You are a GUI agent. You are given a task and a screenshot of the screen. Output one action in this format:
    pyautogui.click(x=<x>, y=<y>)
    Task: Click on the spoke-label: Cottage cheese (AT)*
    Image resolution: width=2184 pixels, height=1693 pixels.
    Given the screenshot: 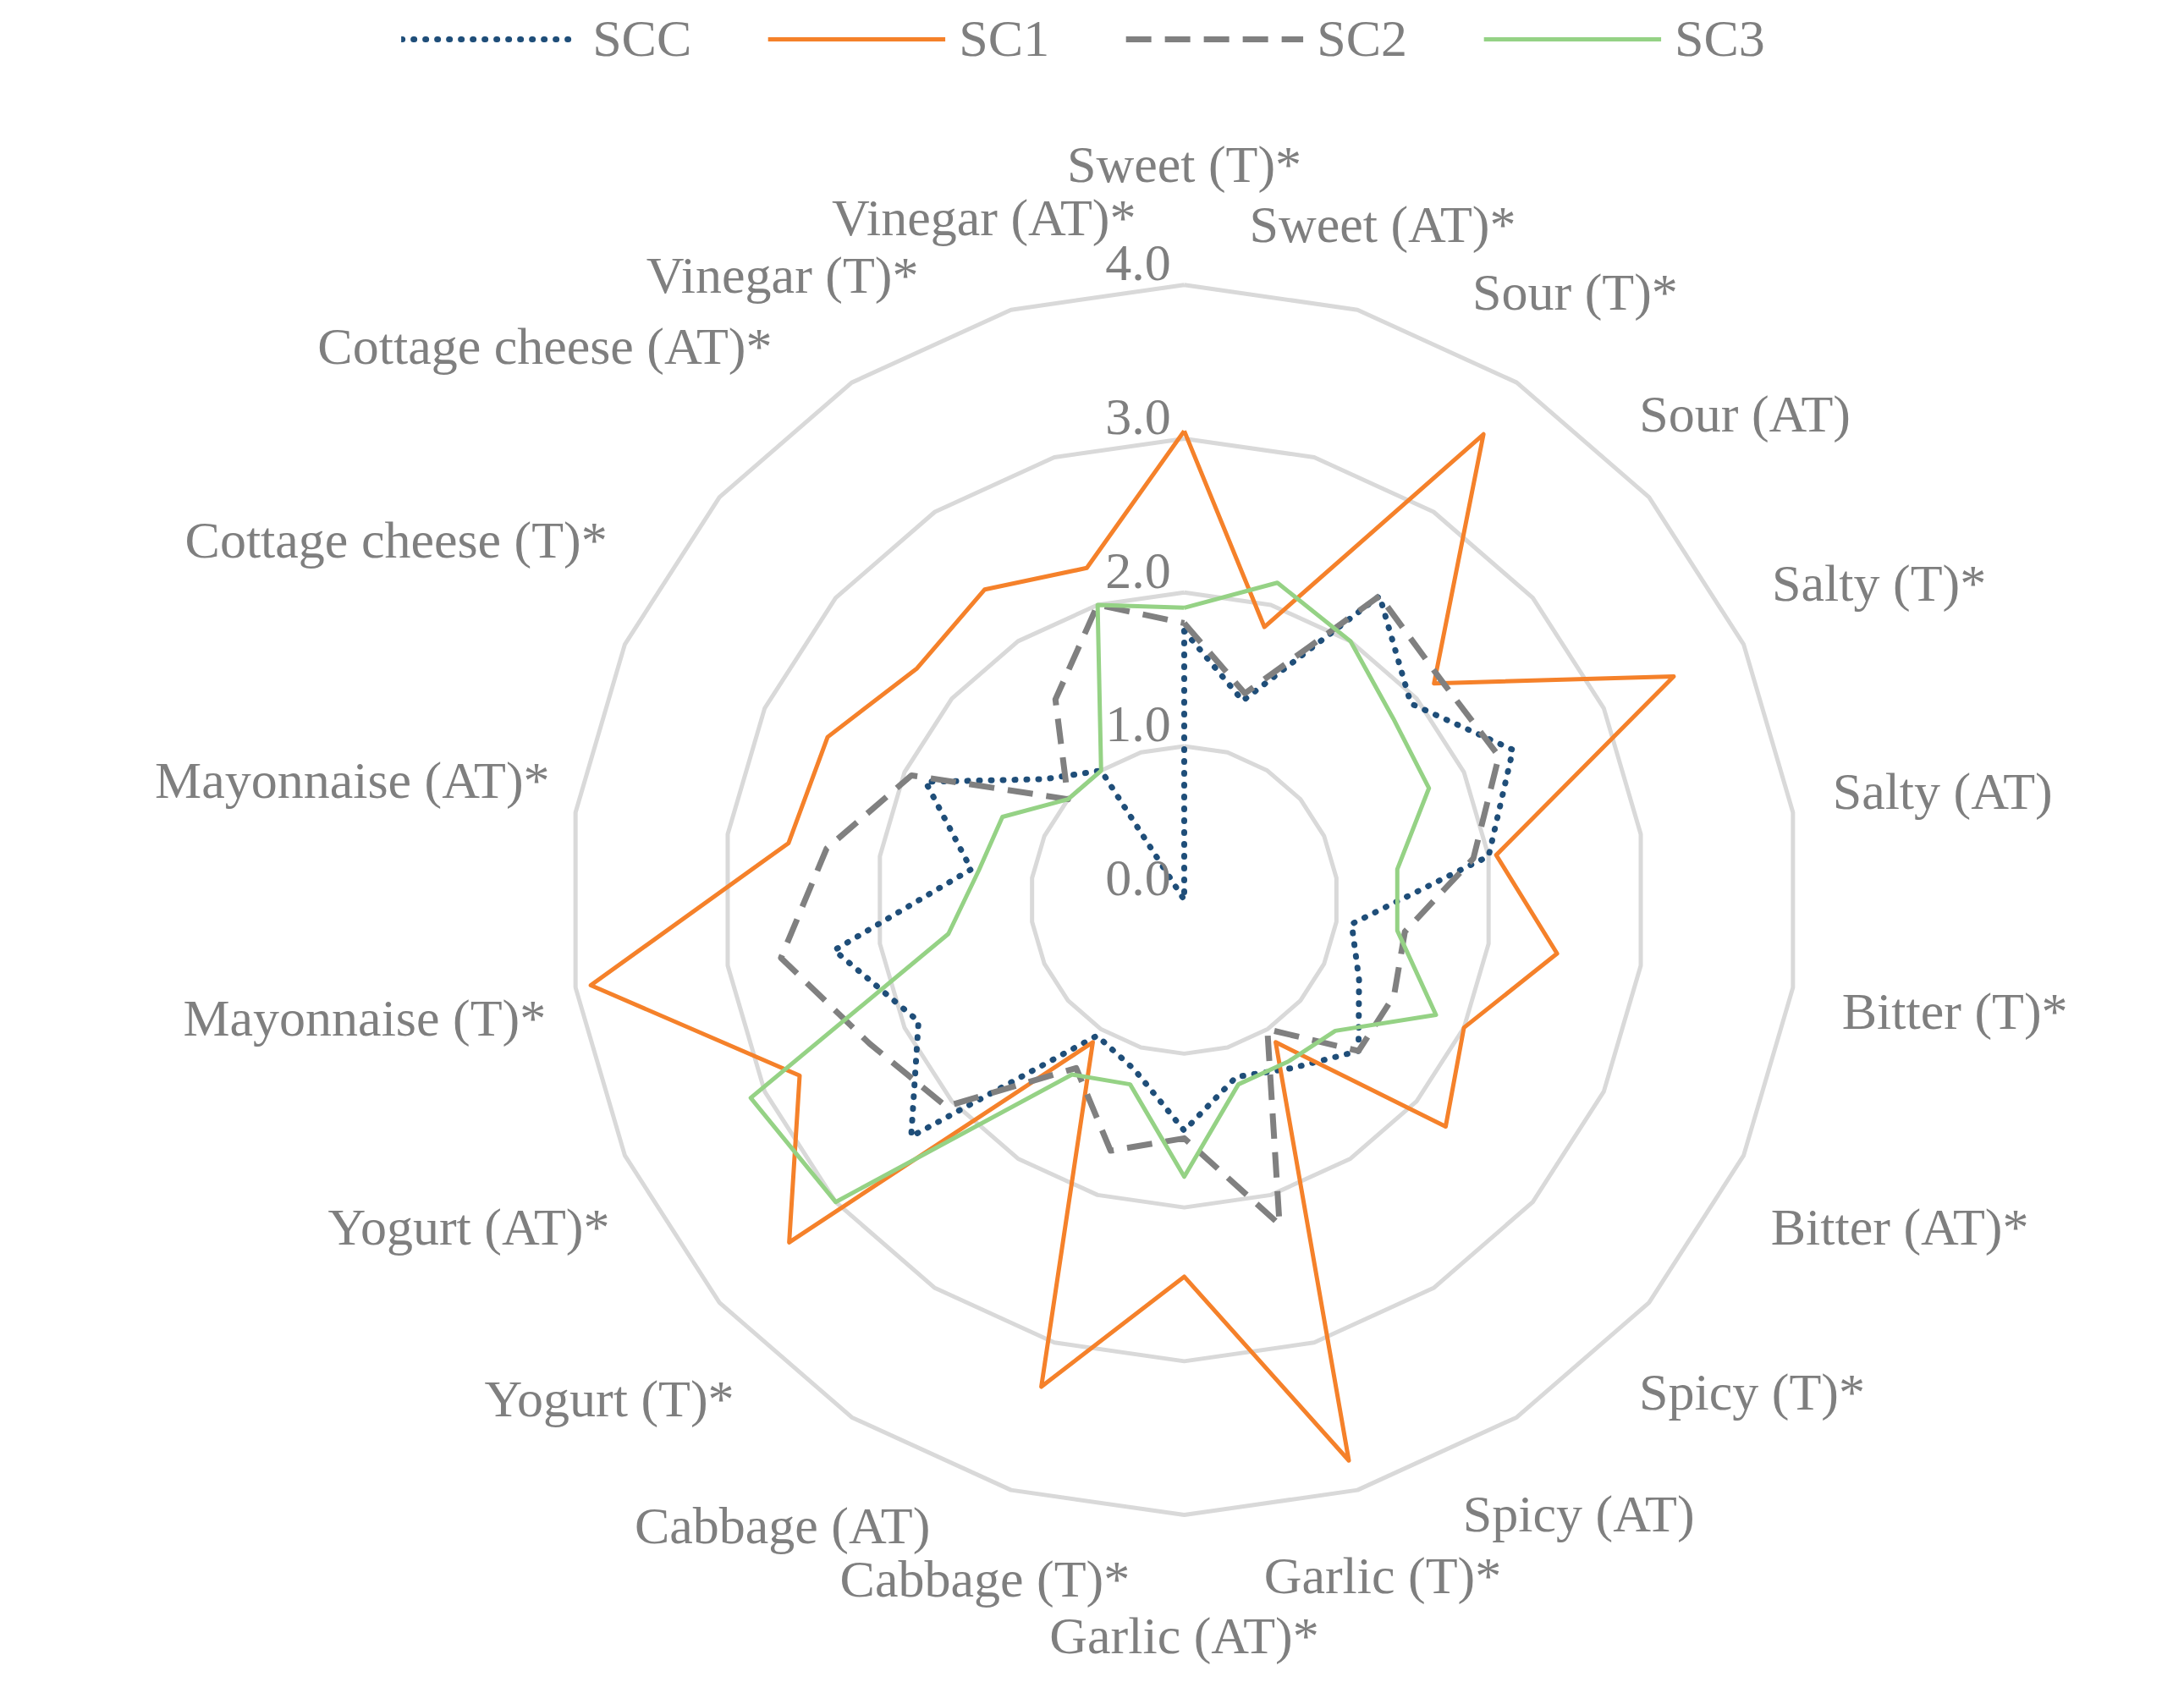 What is the action you would take?
    pyautogui.click(x=545, y=346)
    